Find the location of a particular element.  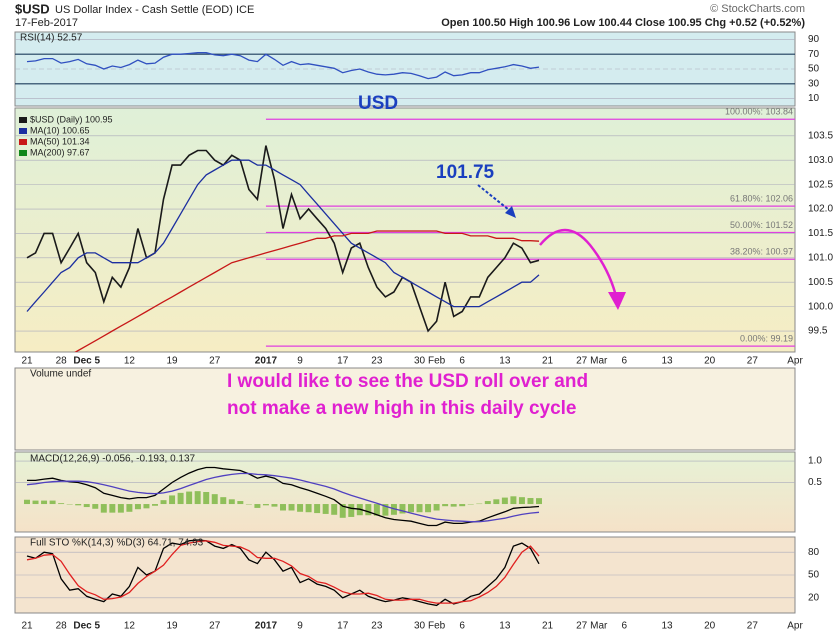

legend-entry: MA(200) 97.67 is located at coordinates (60, 152).